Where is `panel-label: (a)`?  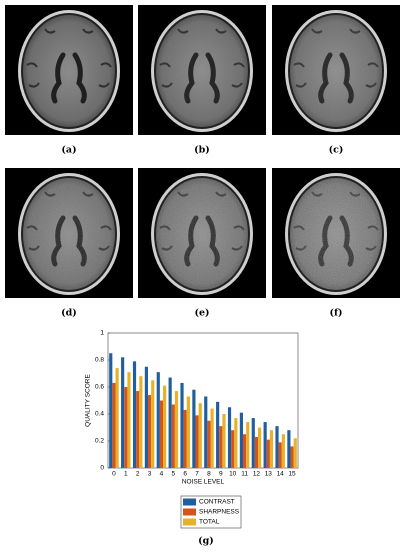
panel-label: (a) is located at coordinates (68, 150).